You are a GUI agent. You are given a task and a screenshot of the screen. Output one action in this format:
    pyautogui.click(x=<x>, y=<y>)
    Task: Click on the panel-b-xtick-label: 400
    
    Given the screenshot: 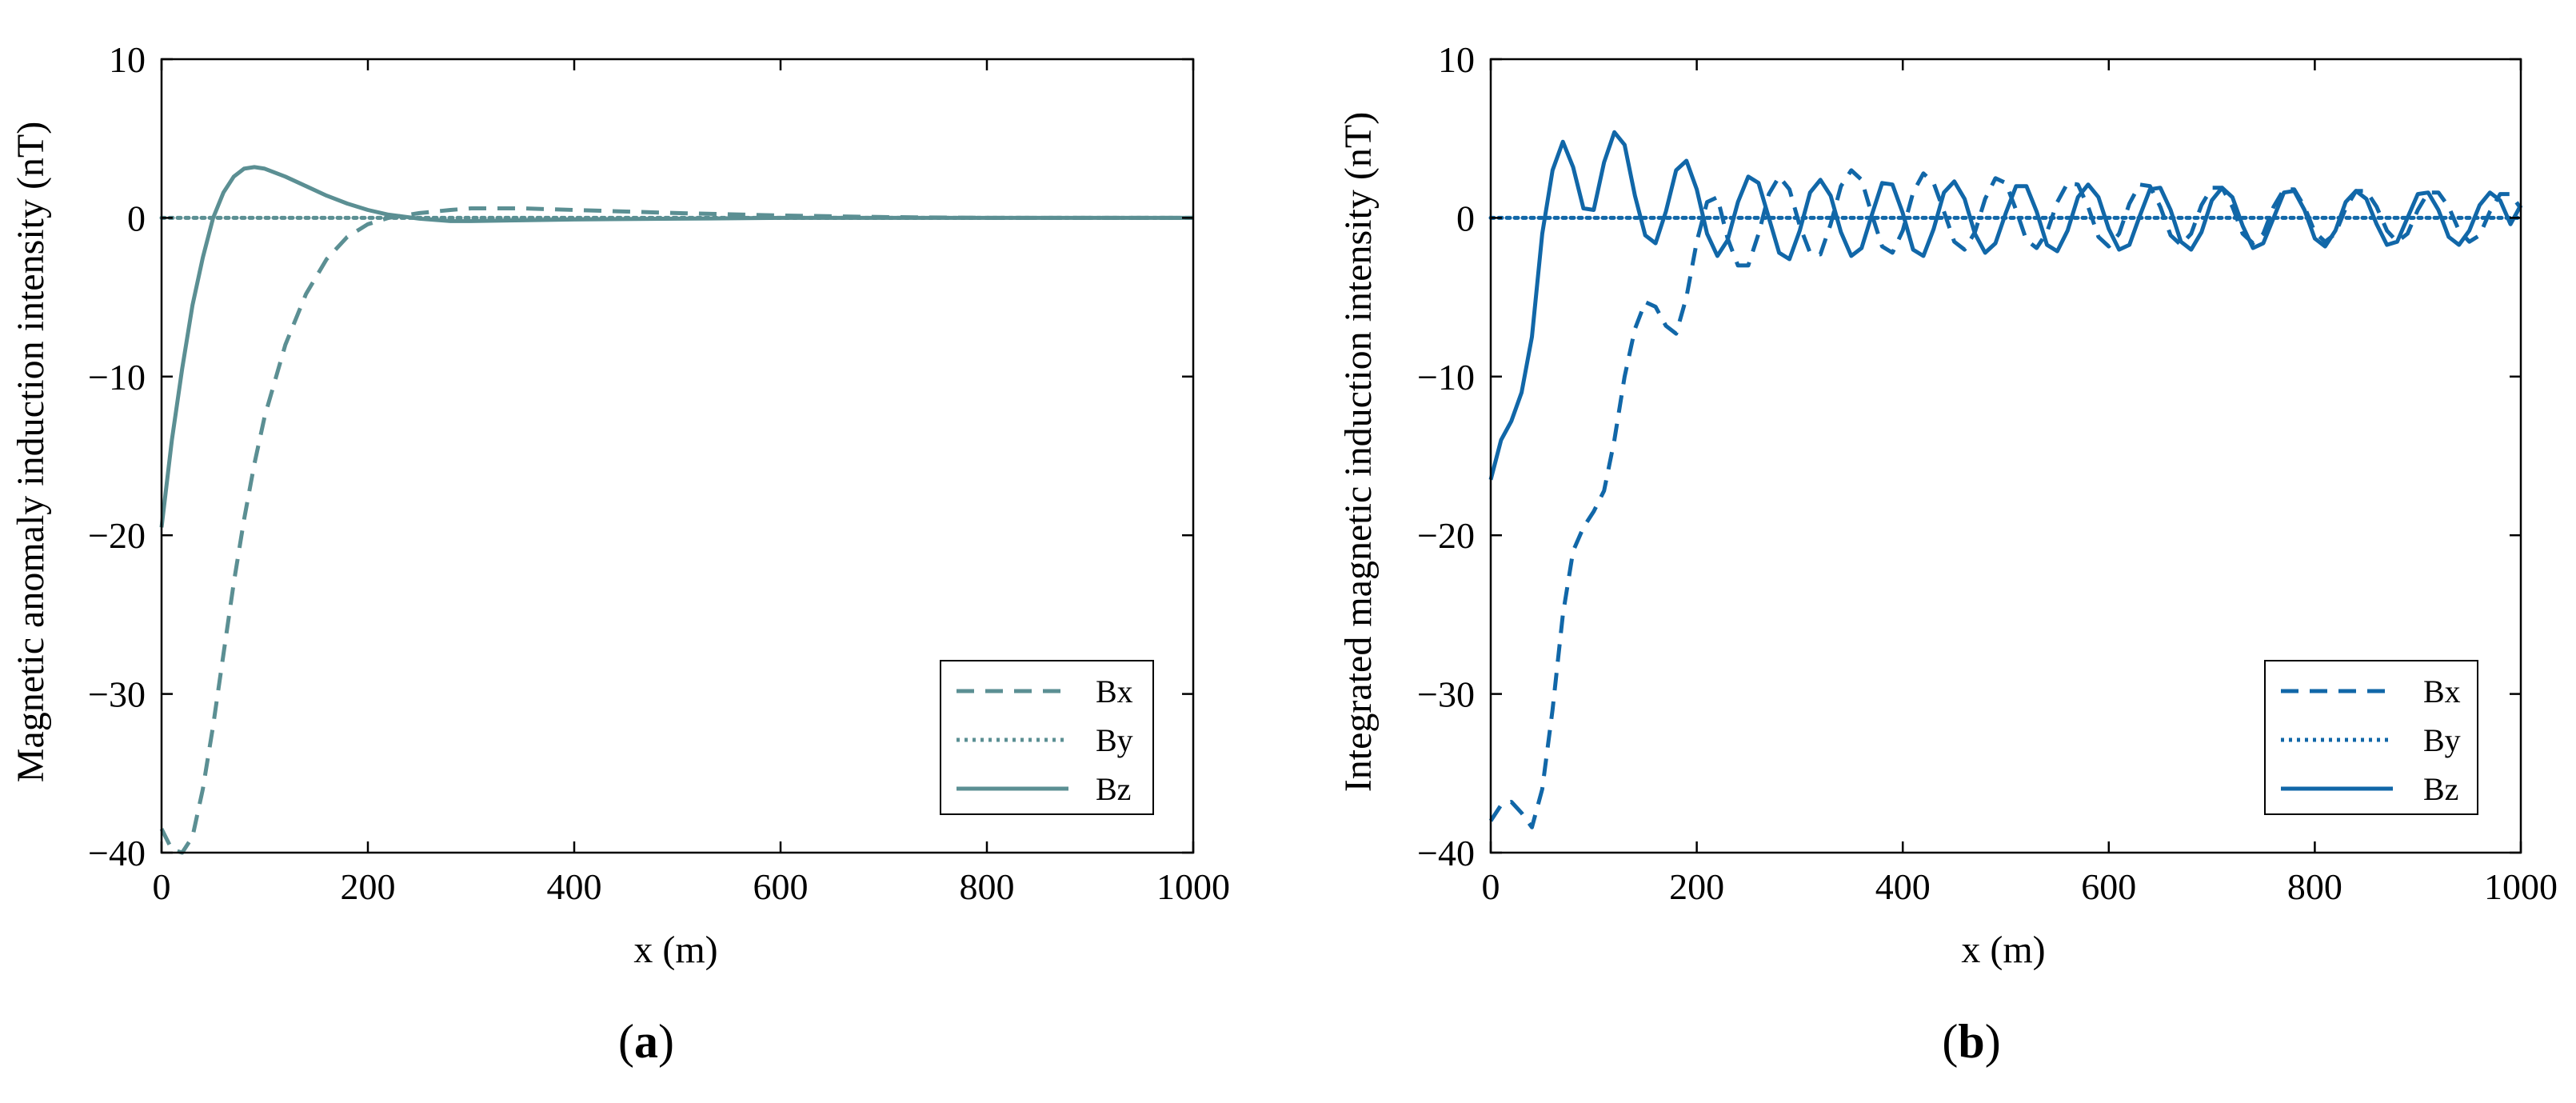 What is the action you would take?
    pyautogui.click(x=1903, y=886)
    